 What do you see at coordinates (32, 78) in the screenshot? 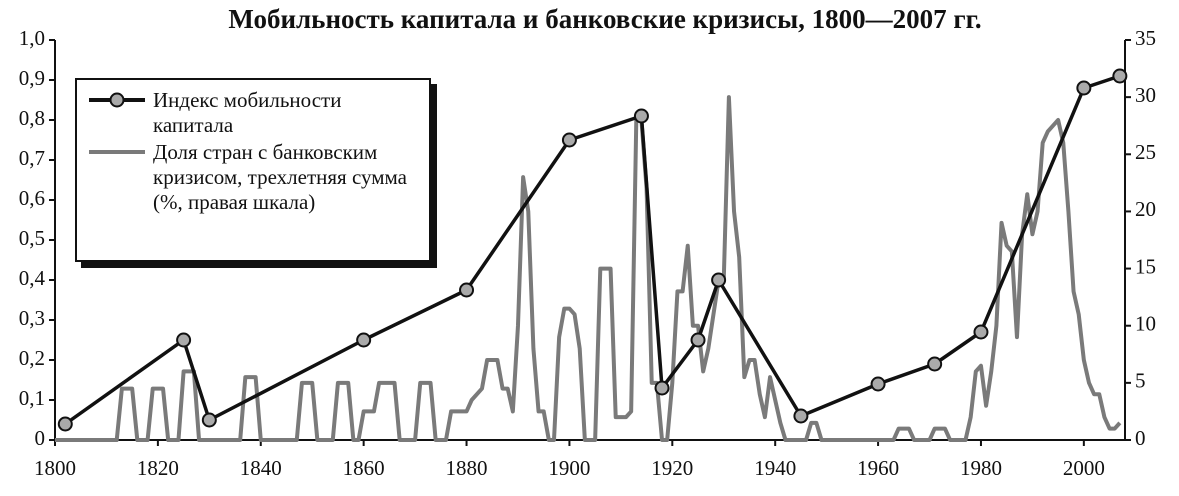
I see `y-tick-label: 0,9` at bounding box center [32, 78].